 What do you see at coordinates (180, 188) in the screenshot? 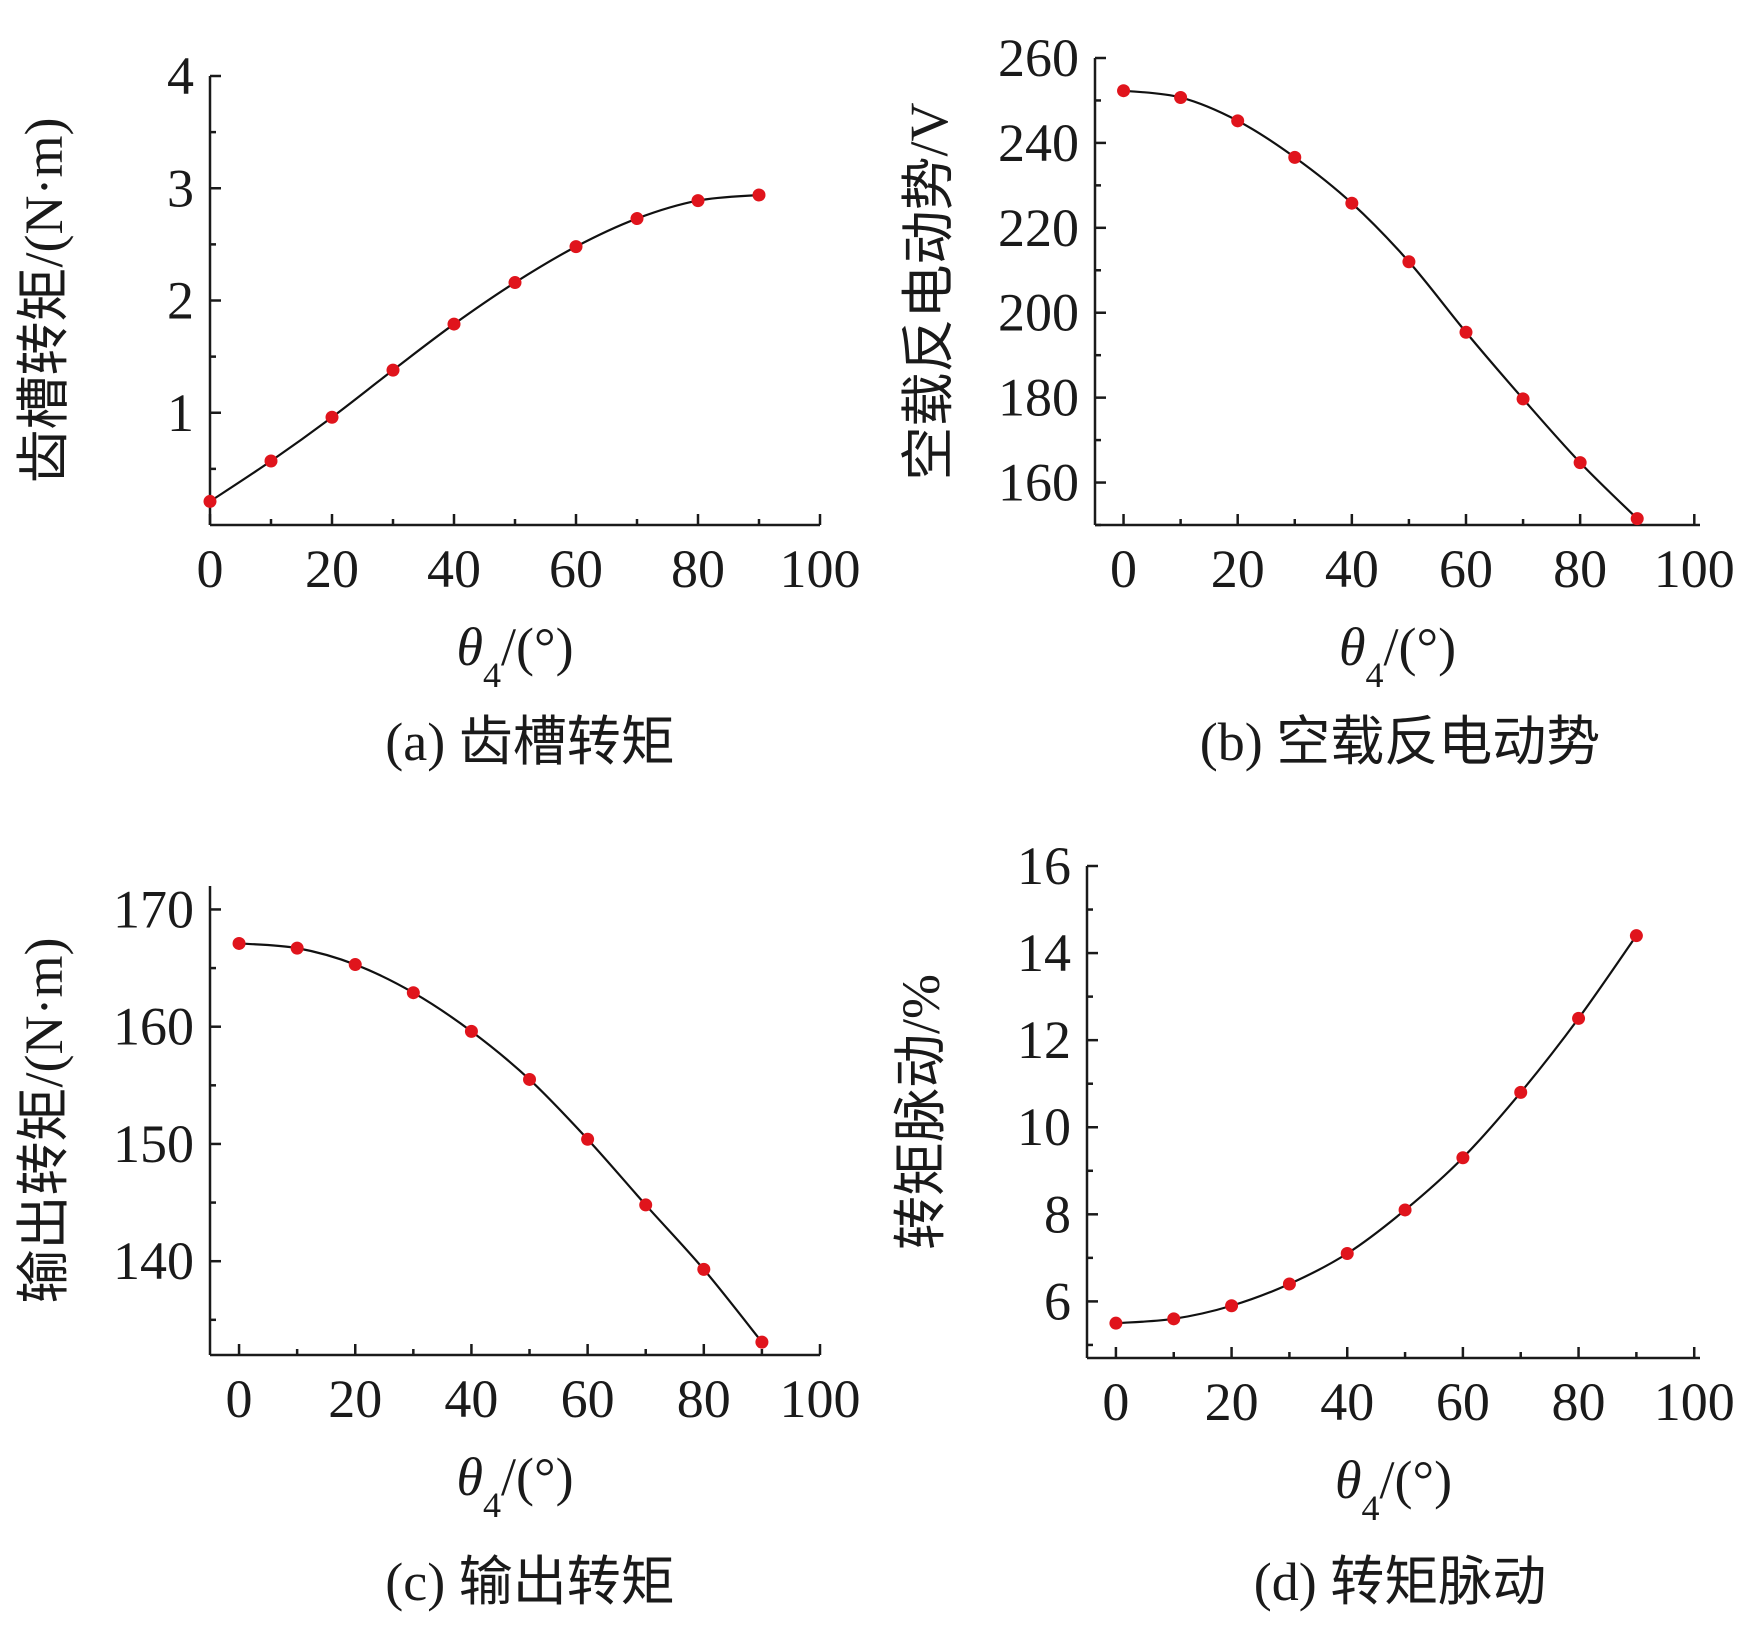
I see `y-tick-label: 3` at bounding box center [180, 188].